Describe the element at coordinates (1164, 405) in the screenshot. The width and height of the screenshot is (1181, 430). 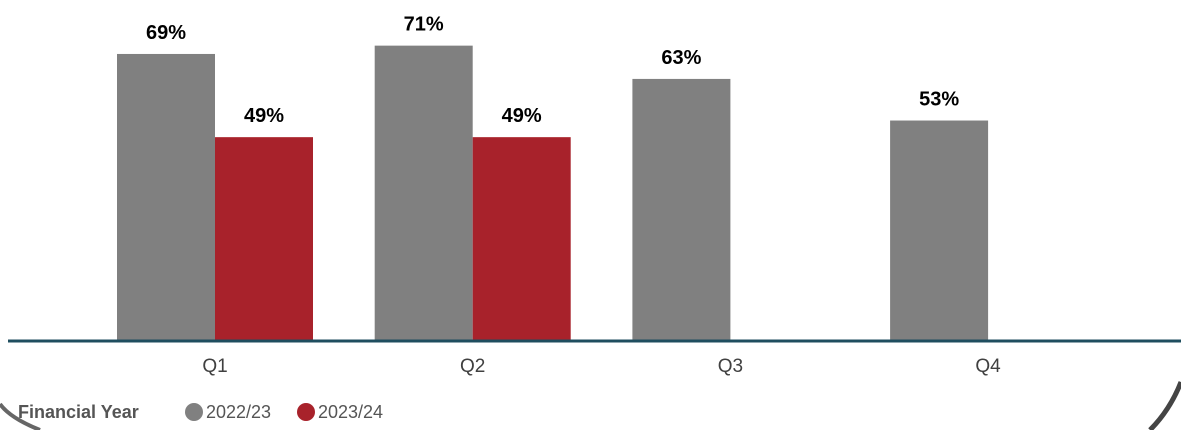
I see `corner-decoration-right` at that location.